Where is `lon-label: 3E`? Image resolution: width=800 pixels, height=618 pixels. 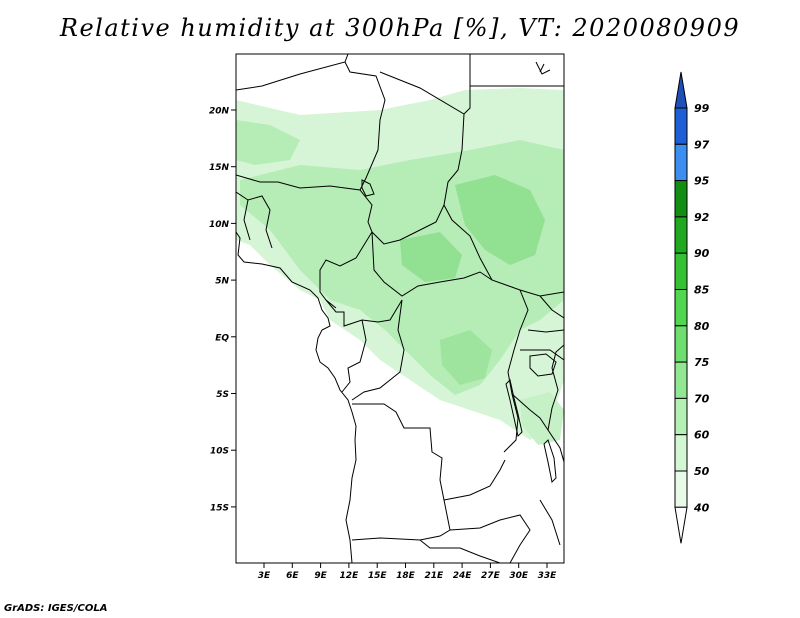 lon-label: 3E is located at coordinates (264, 576).